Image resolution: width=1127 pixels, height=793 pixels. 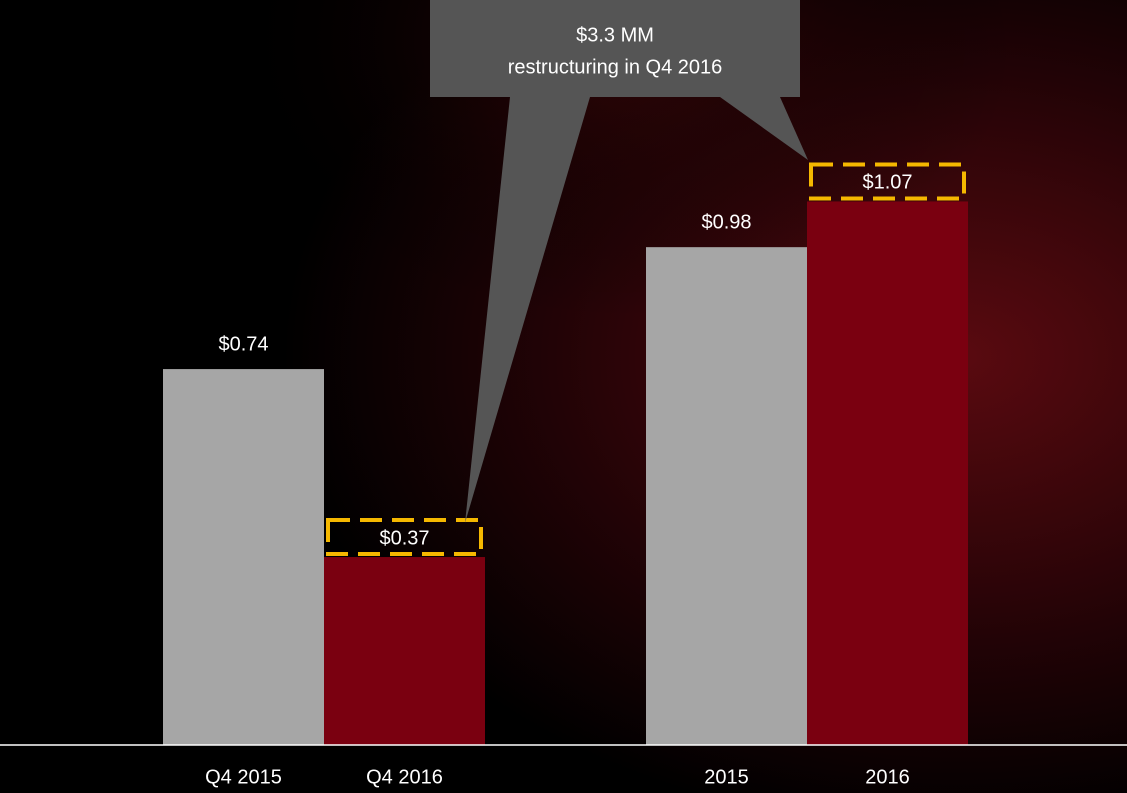 I want to click on value-label: $0.74, so click(x=243, y=344).